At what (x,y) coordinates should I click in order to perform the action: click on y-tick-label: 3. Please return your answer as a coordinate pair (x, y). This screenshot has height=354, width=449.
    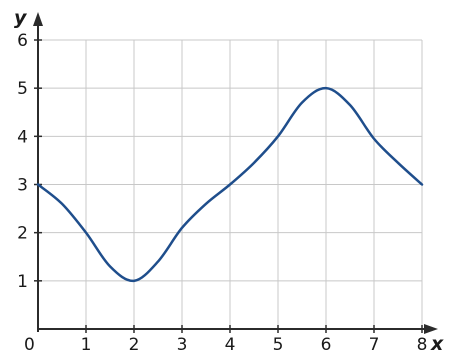
    Looking at the image, I should click on (22, 186).